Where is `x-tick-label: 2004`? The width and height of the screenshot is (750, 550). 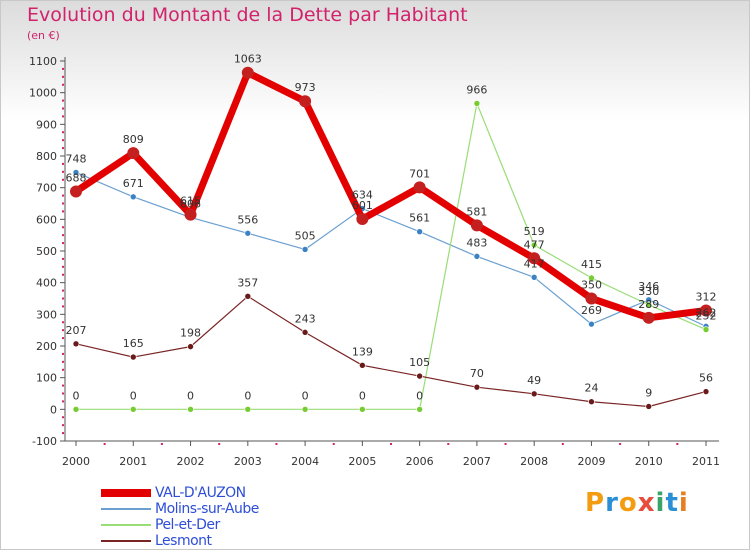 x-tick-label: 2004 is located at coordinates (305, 461).